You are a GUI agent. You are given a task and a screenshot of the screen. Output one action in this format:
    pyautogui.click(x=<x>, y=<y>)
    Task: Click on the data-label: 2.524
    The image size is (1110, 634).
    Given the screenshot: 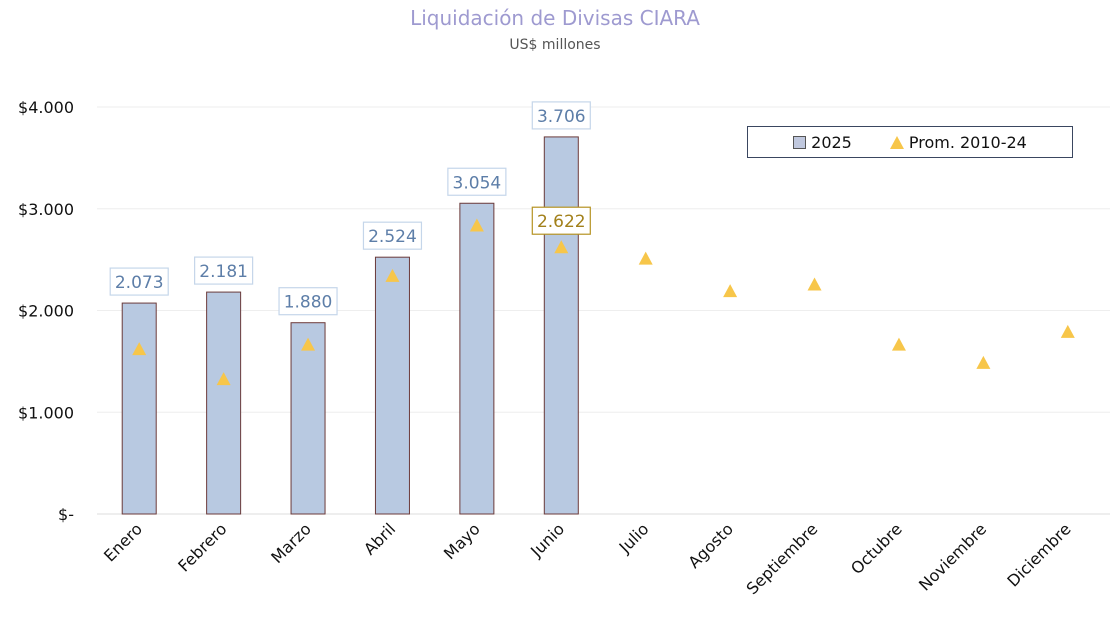 What is the action you would take?
    pyautogui.click(x=392, y=237)
    